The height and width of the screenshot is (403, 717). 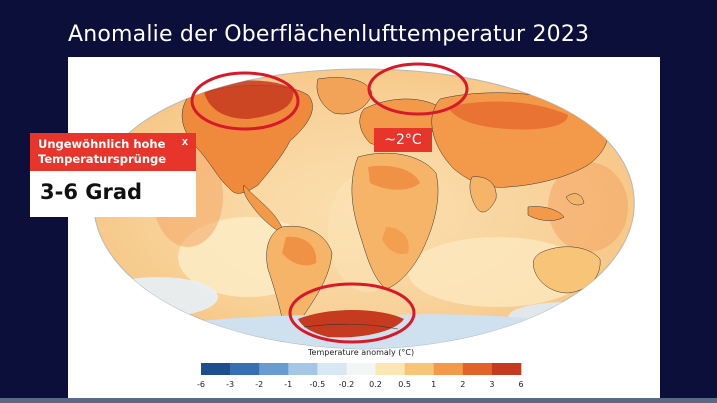 I want to click on annotation-box-header: Ungewöhnlich hohe Temperatursprünge x, so click(x=113, y=152).